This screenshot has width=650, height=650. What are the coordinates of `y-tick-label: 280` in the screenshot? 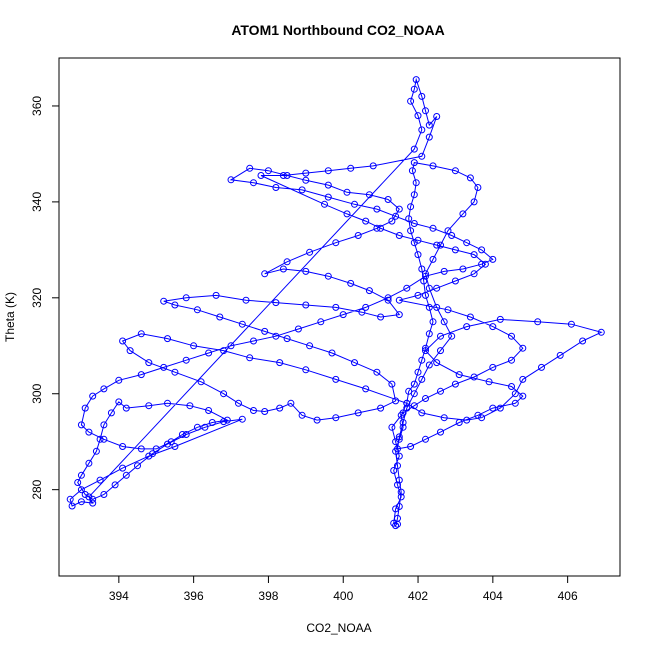 It's located at (37, 489).